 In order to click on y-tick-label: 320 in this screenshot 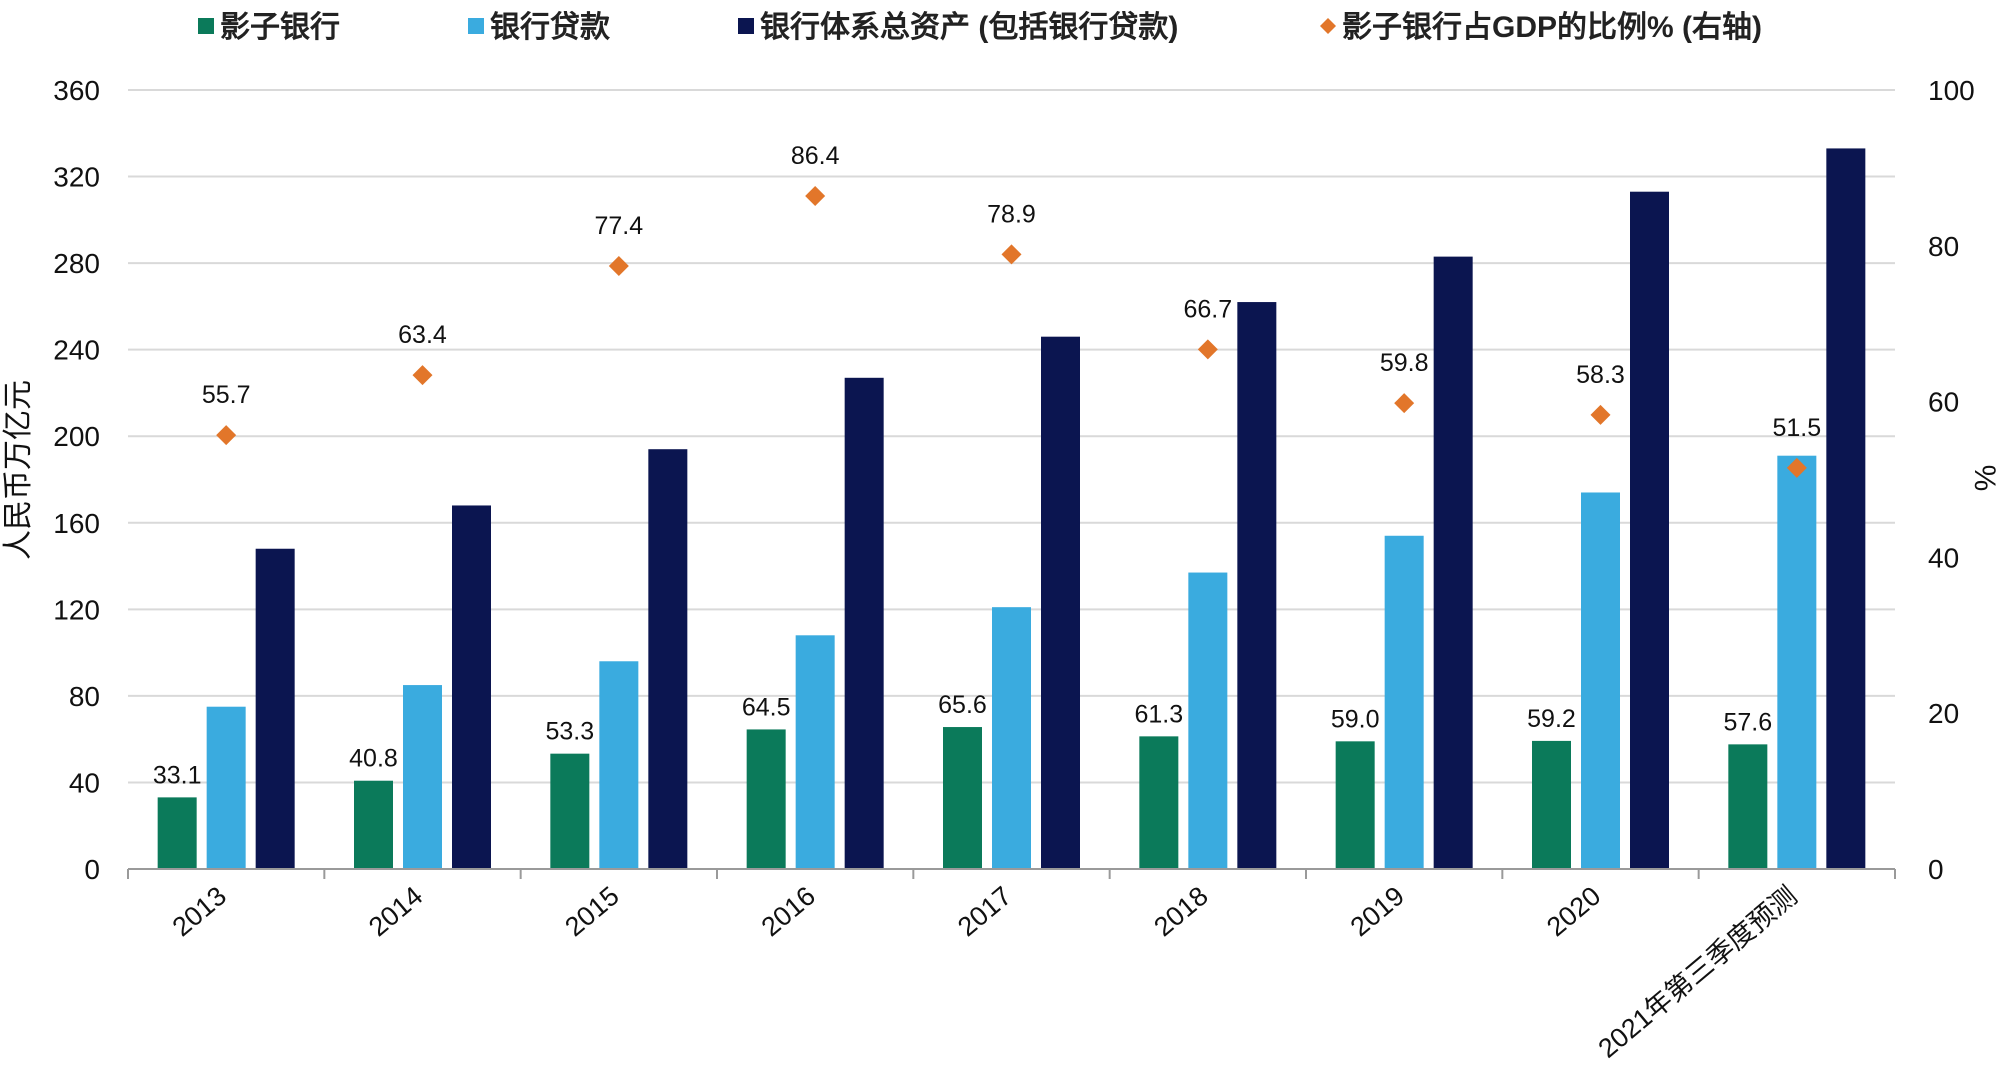, I will do `click(76, 177)`.